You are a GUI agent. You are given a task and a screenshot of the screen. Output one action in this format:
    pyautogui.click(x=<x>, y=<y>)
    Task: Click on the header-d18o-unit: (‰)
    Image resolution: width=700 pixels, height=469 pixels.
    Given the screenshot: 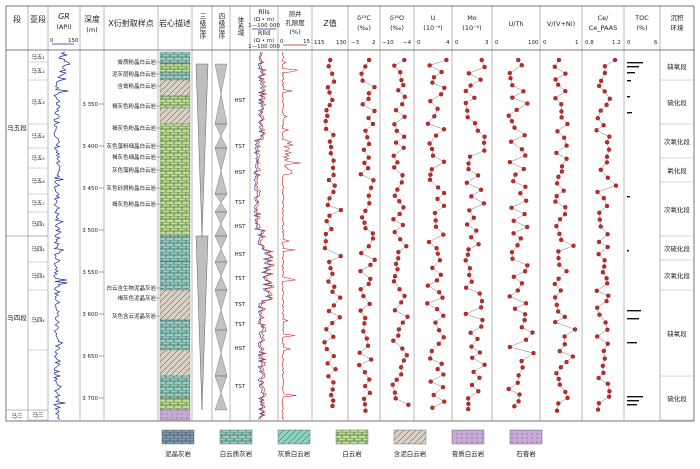 What is the action you would take?
    pyautogui.click(x=397, y=28)
    